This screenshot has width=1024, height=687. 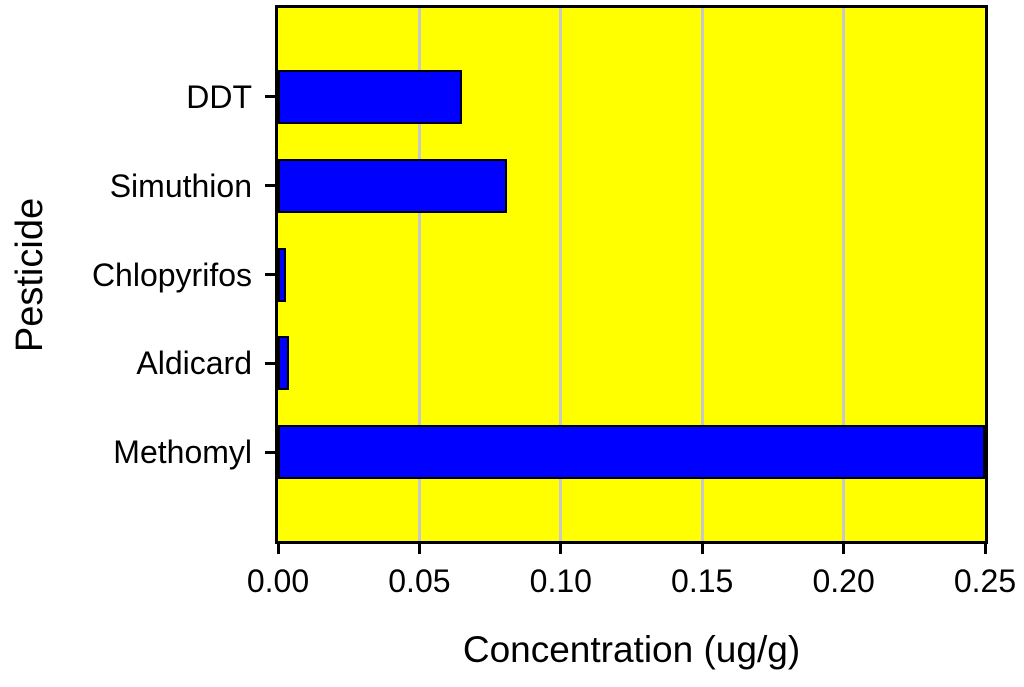 What do you see at coordinates (370, 96) in the screenshot?
I see `bar-ddt` at bounding box center [370, 96].